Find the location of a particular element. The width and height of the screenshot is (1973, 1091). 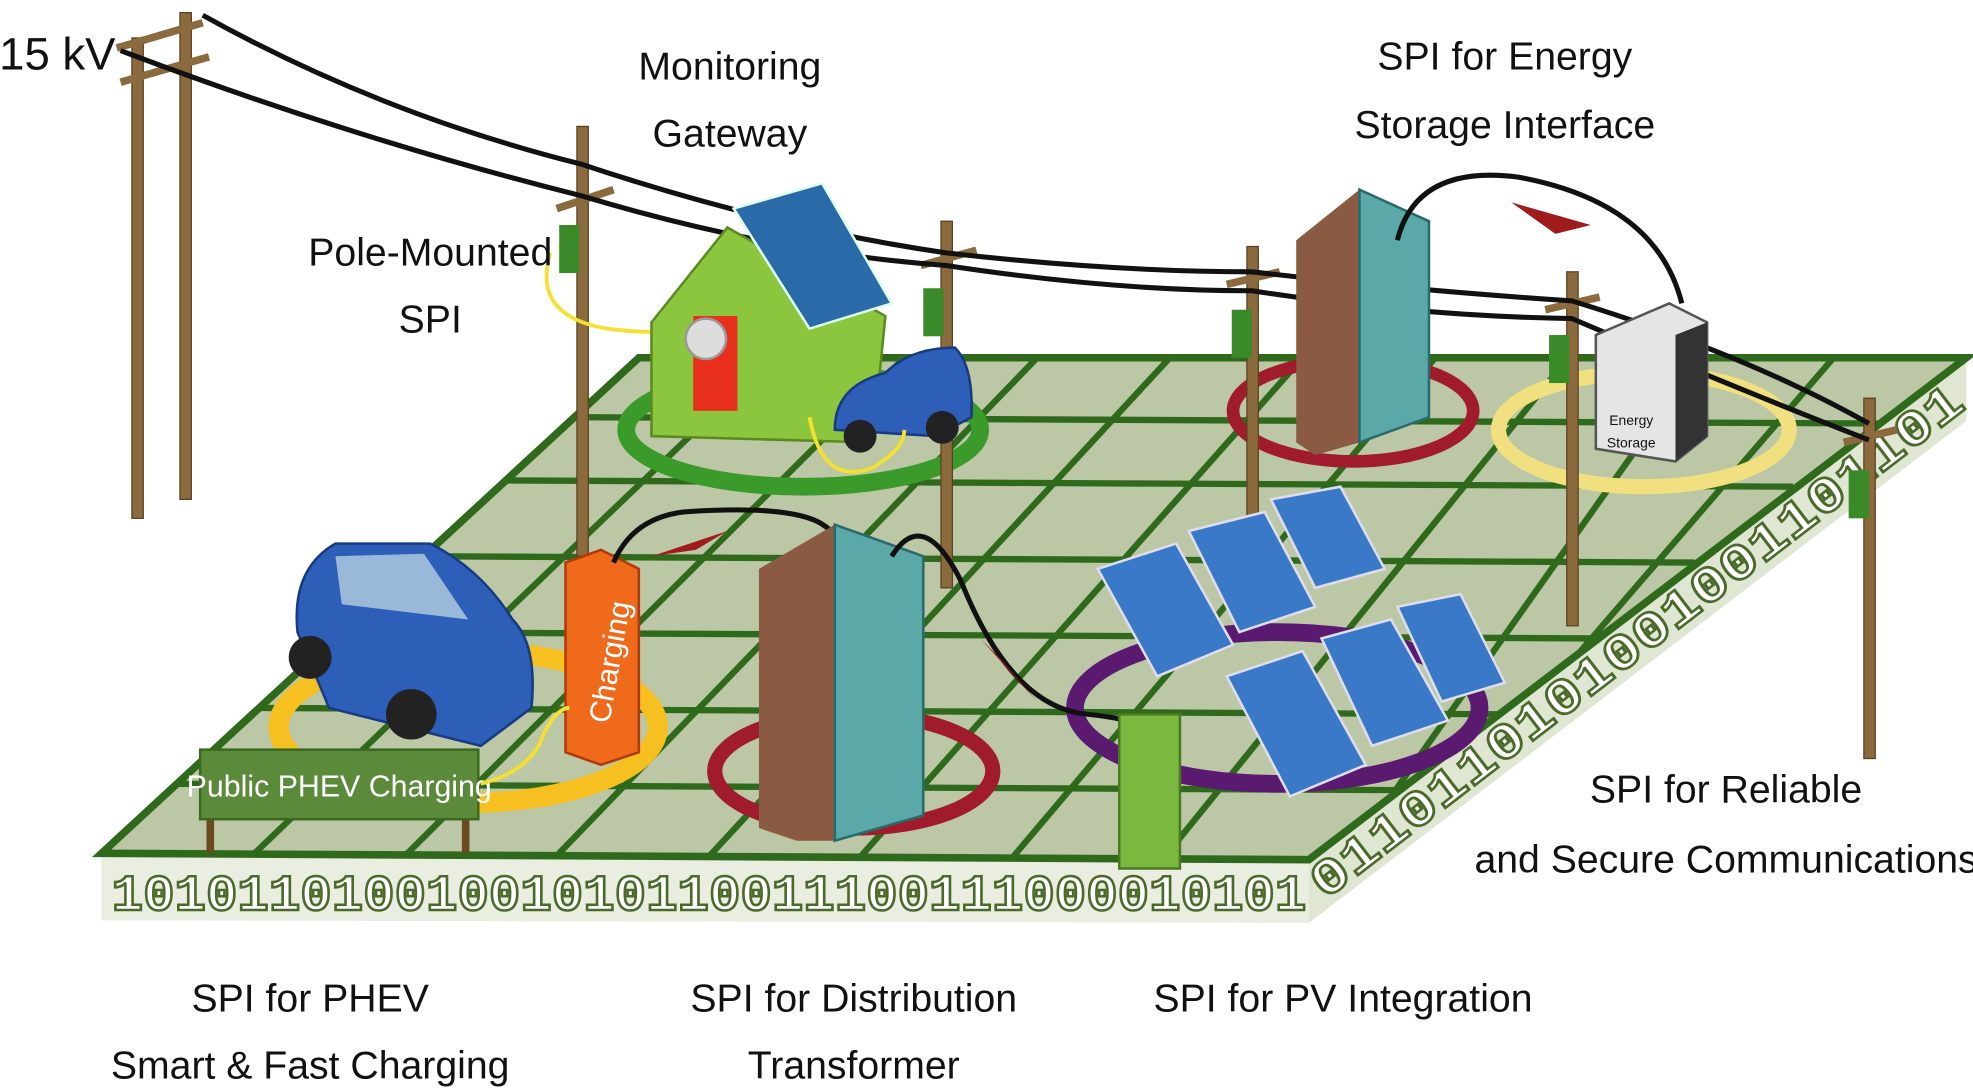

car-large is located at coordinates (411, 645).